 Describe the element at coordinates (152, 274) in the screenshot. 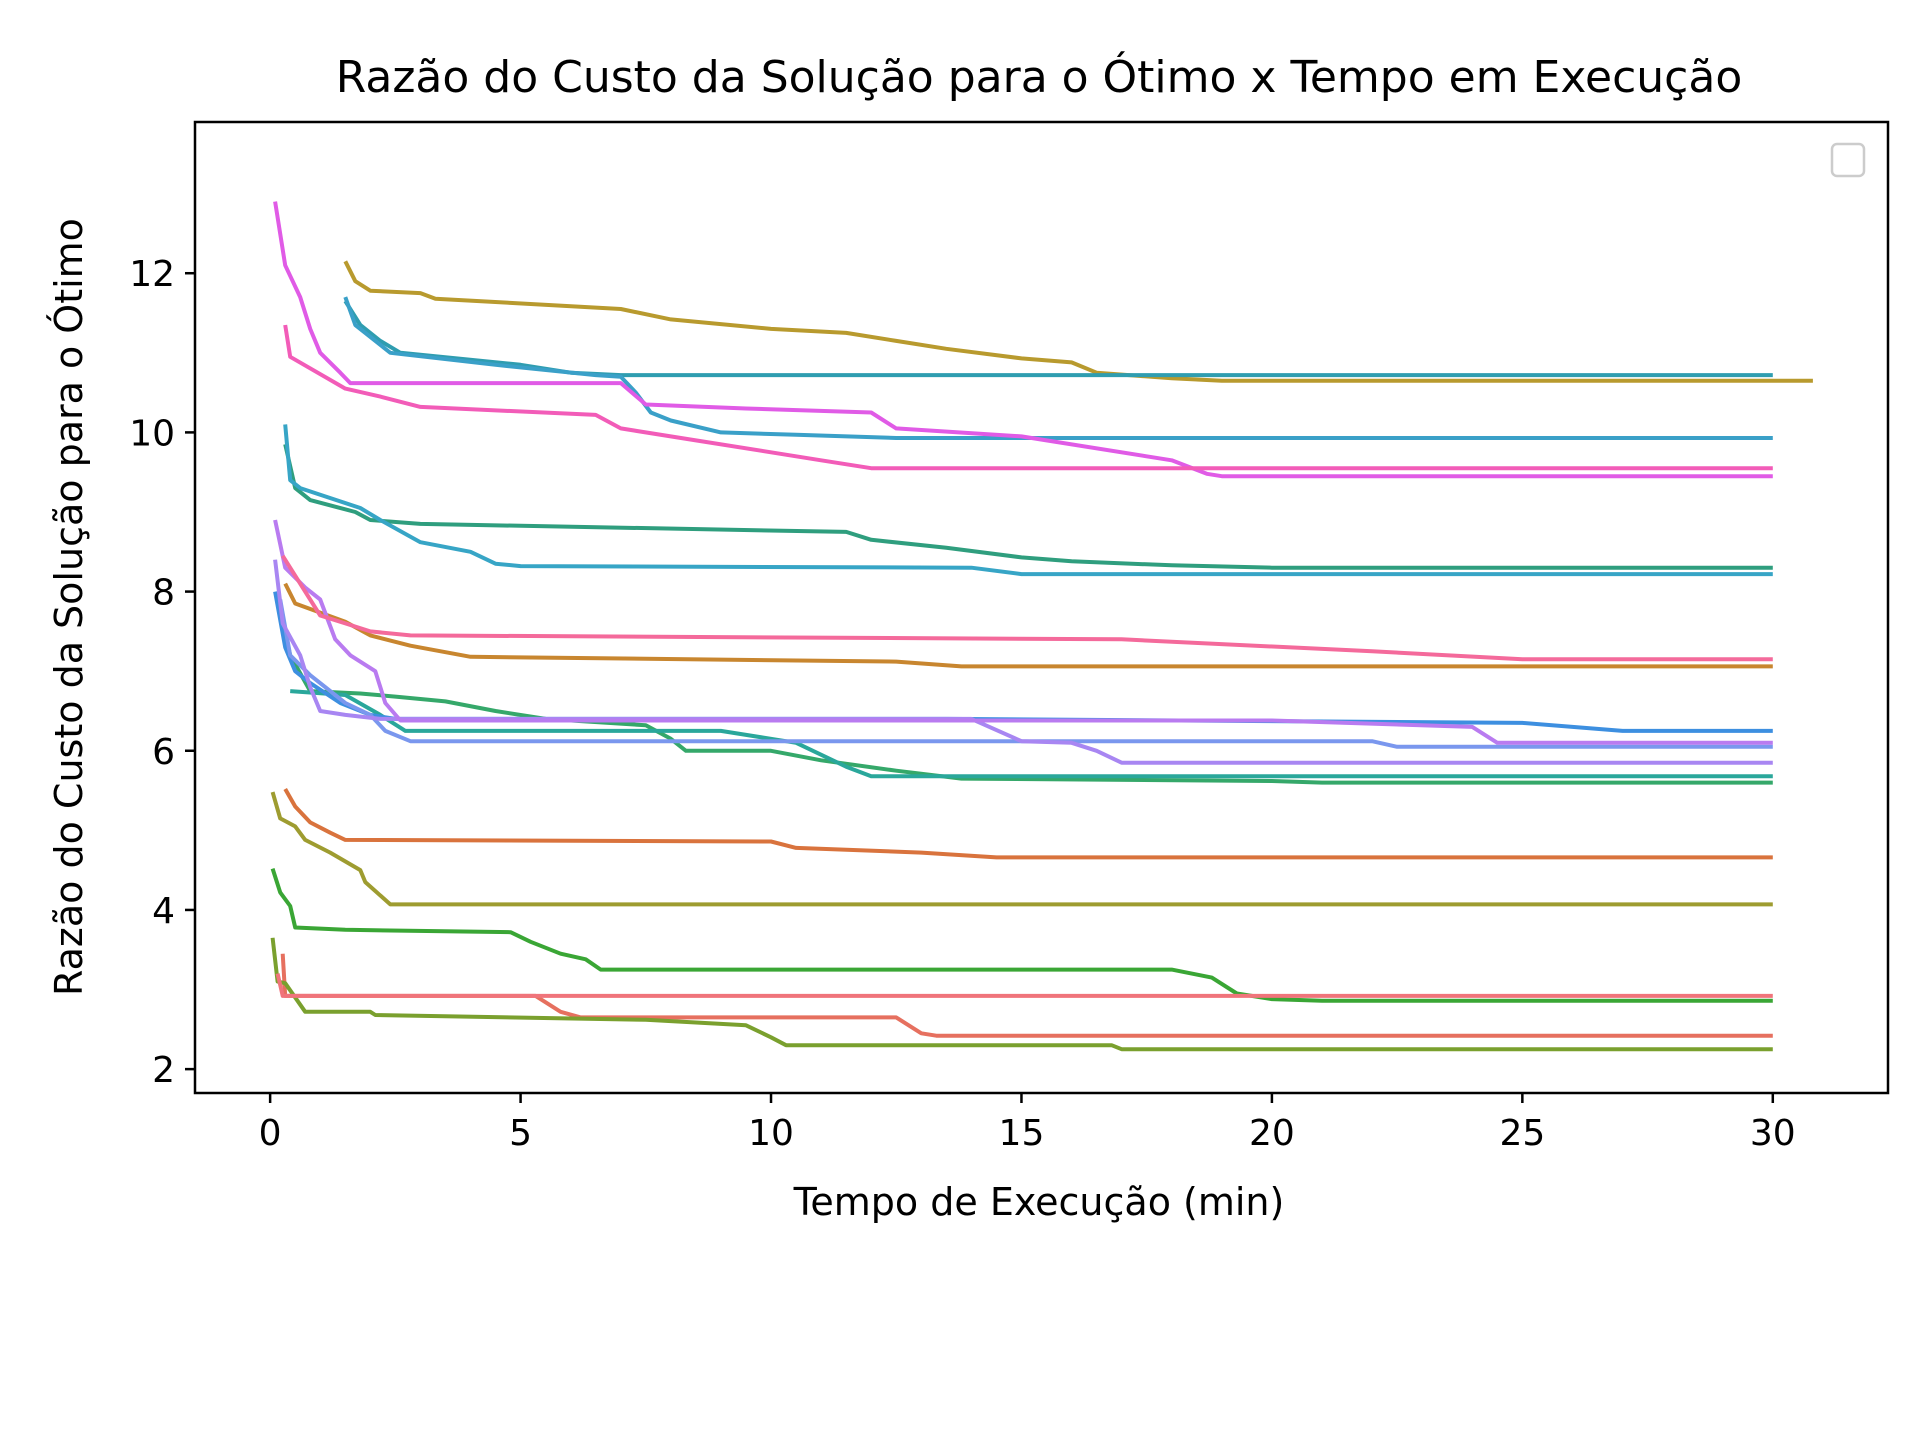

I see `y-tick-label: 12` at that location.